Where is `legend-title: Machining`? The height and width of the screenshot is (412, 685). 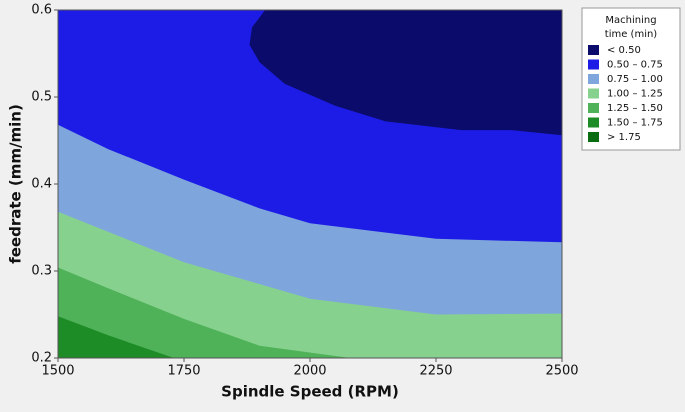 legend-title: Machining is located at coordinates (630, 20).